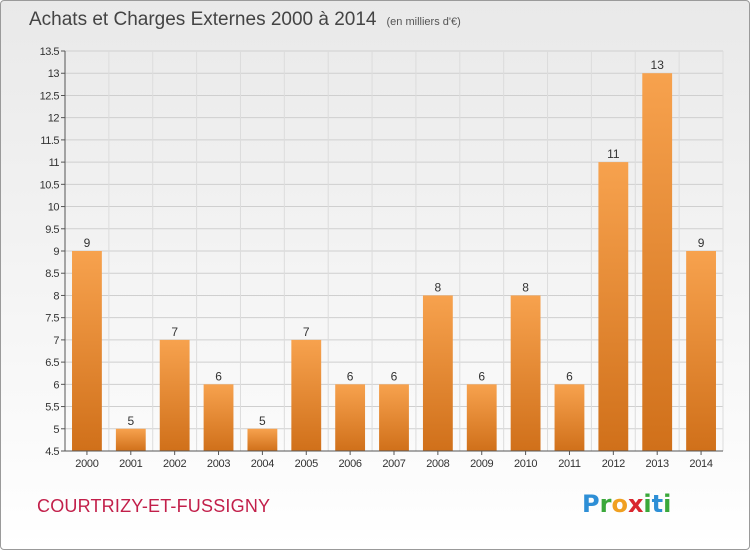  Describe the element at coordinates (130, 439) in the screenshot. I see `bar-2001` at that location.